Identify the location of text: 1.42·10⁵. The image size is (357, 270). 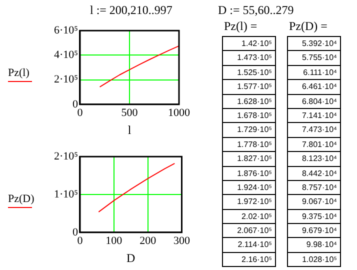
(256, 44).